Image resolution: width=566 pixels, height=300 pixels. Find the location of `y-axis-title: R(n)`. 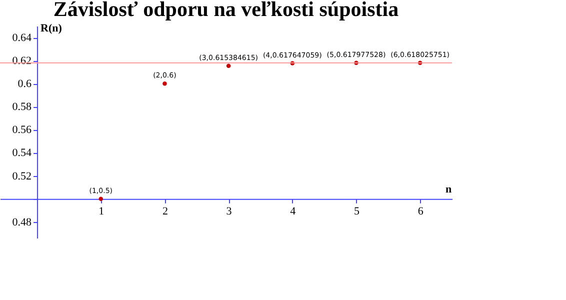

y-axis-title: R(n) is located at coordinates (51, 28).